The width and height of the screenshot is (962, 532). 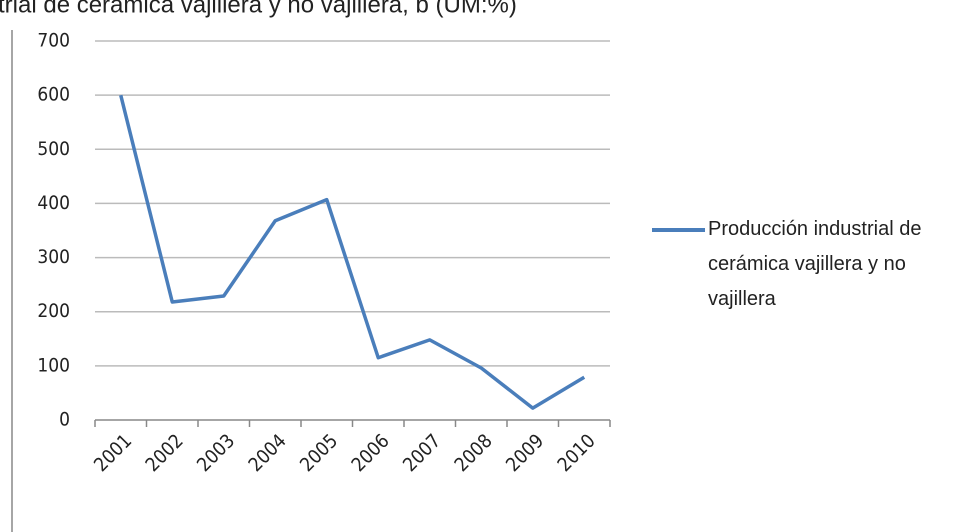 I want to click on x-tick-label: 2010, so click(x=576, y=453).